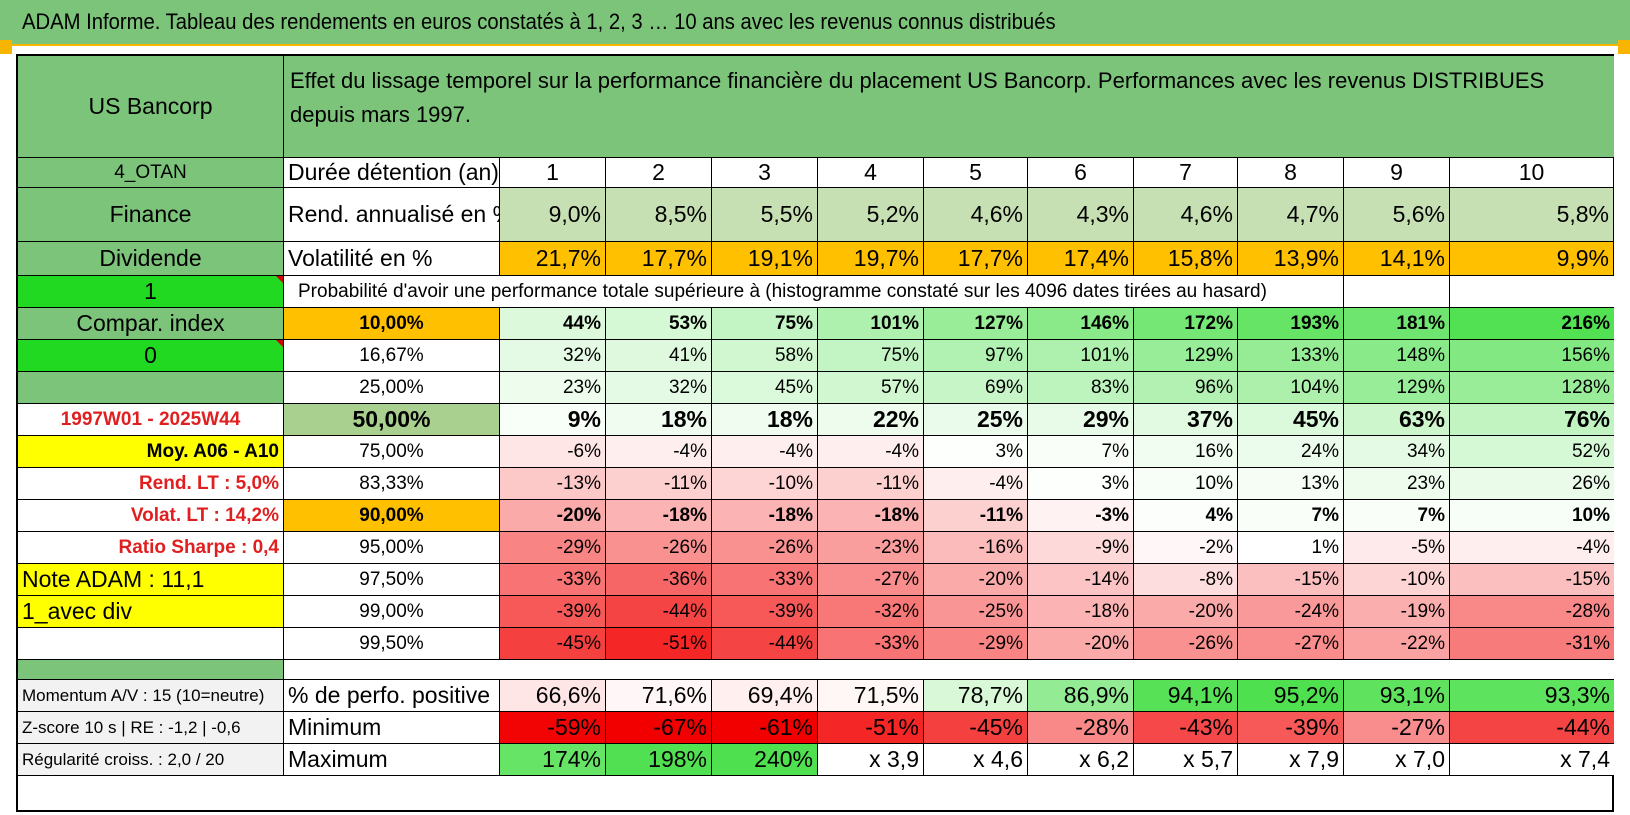 The width and height of the screenshot is (1630, 815). I want to click on sharpe-label: Ratio Sharpe : 0,4, so click(151, 548).